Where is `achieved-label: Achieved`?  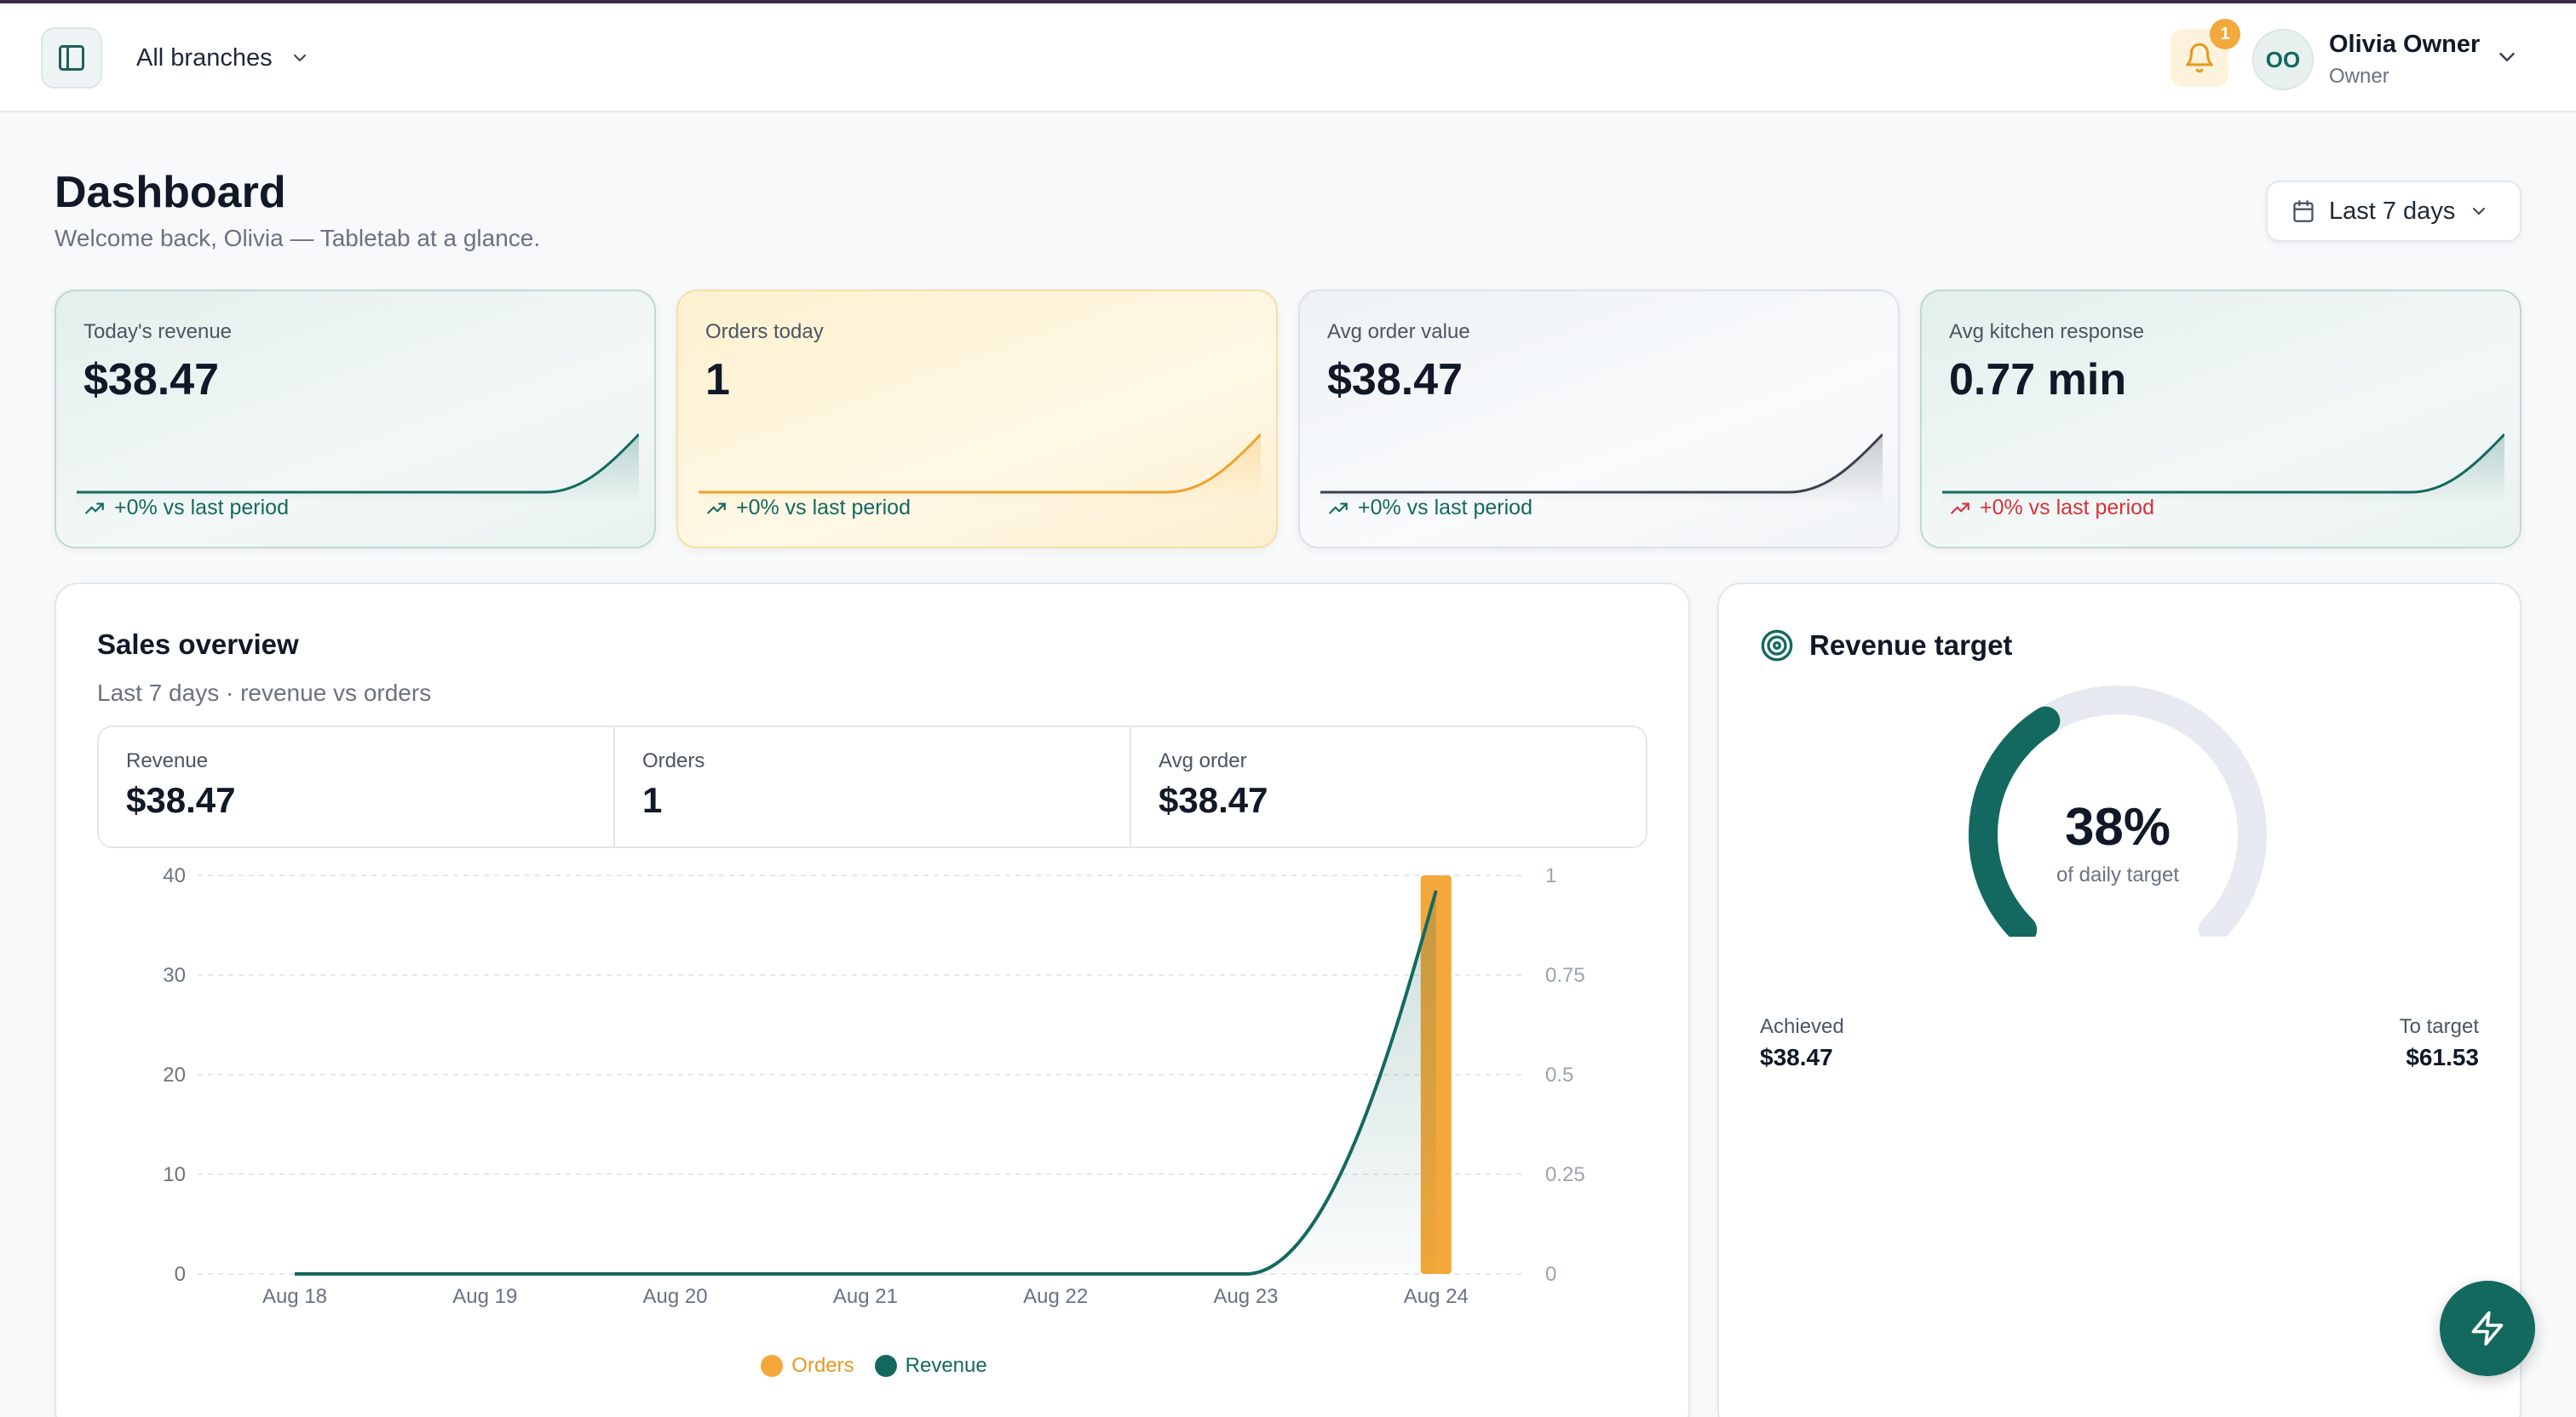 achieved-label: Achieved is located at coordinates (1802, 1026).